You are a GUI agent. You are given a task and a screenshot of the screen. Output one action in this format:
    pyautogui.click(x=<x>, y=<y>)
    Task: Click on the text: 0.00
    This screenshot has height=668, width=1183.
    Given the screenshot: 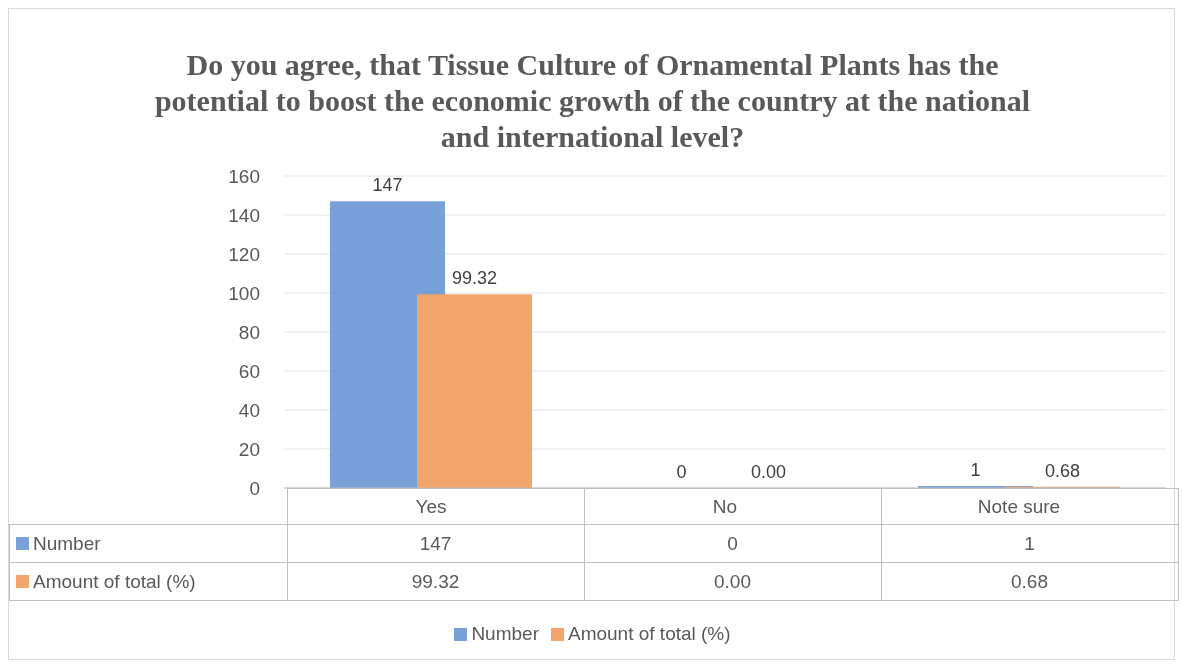 What is the action you would take?
    pyautogui.click(x=768, y=471)
    